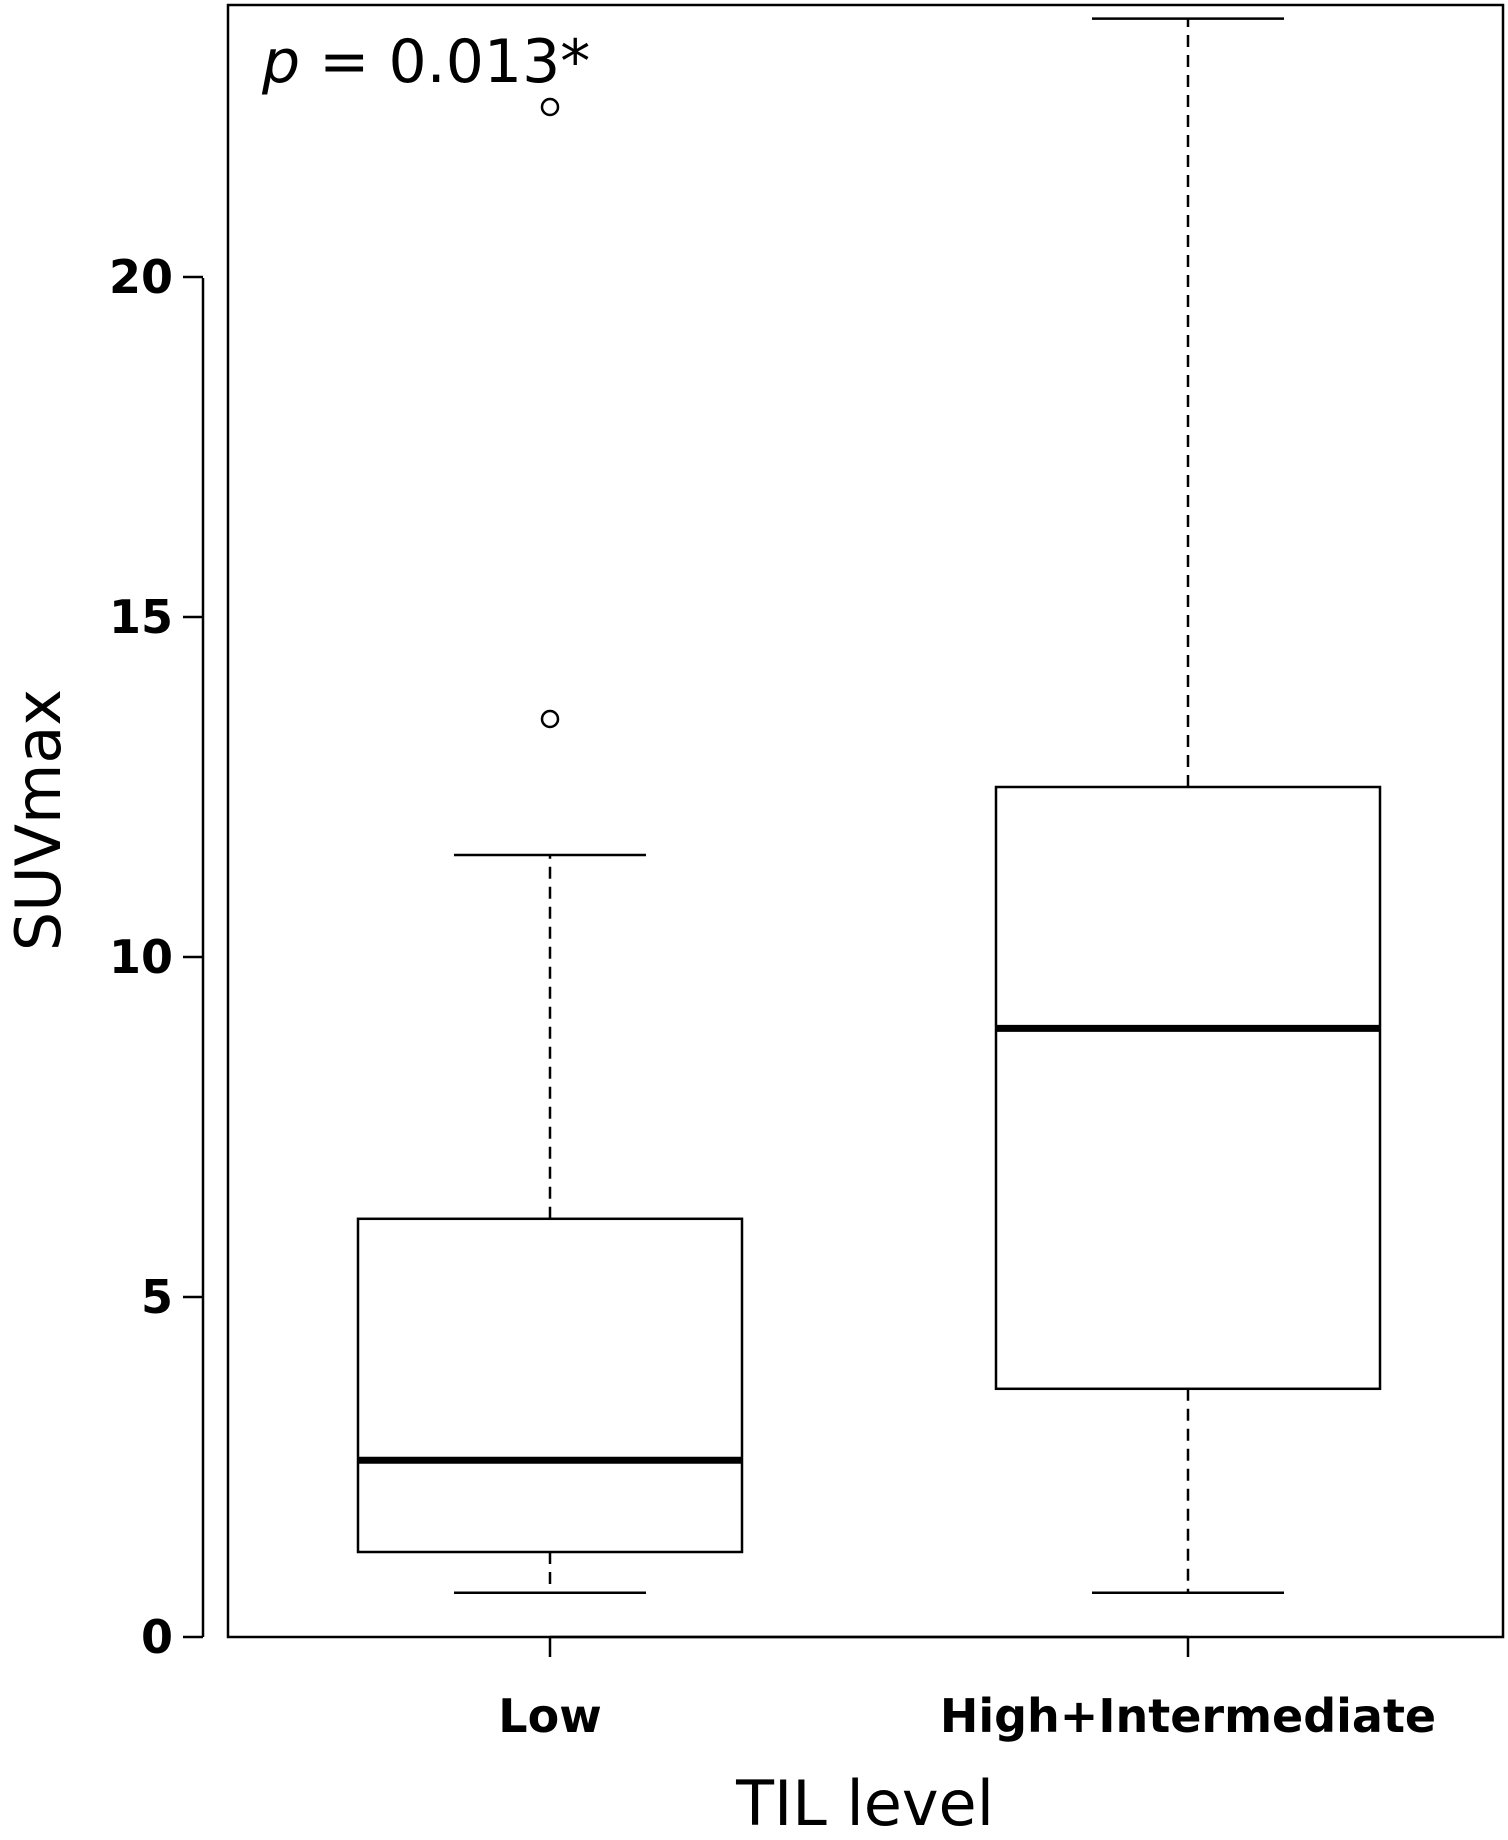 This screenshot has height=1840, width=1508. I want to click on y-tick-label: 5, so click(157, 1297).